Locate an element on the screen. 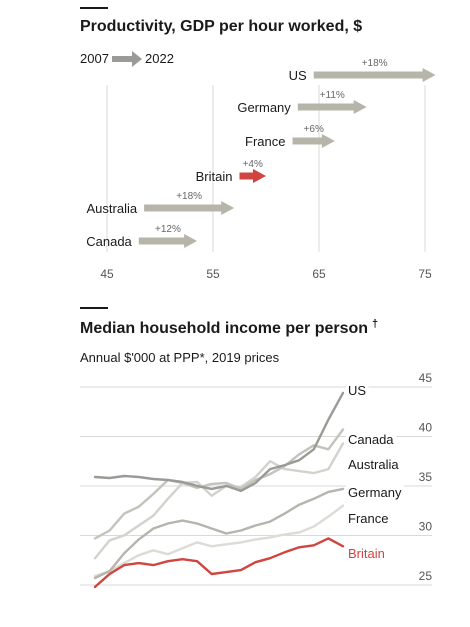  panel2-series-labels: US Canada Australia Germany France Britain is located at coordinates (375, 472).